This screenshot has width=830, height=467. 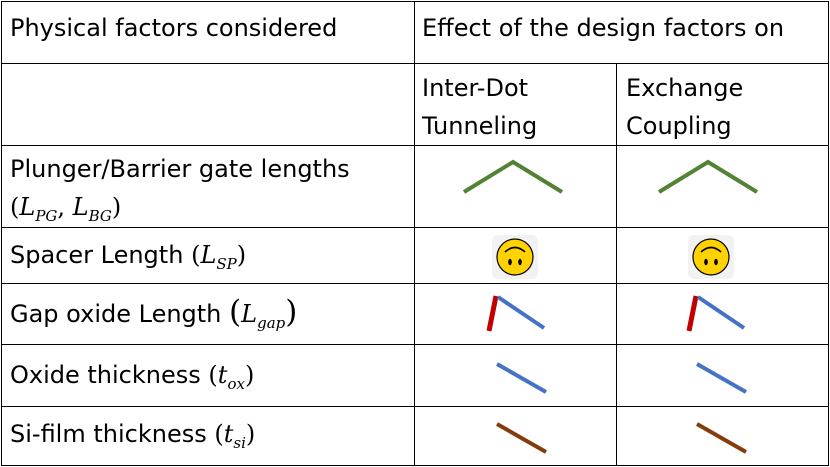 I want to click on header-physical-factors: Physical factors considered, so click(x=174, y=28).